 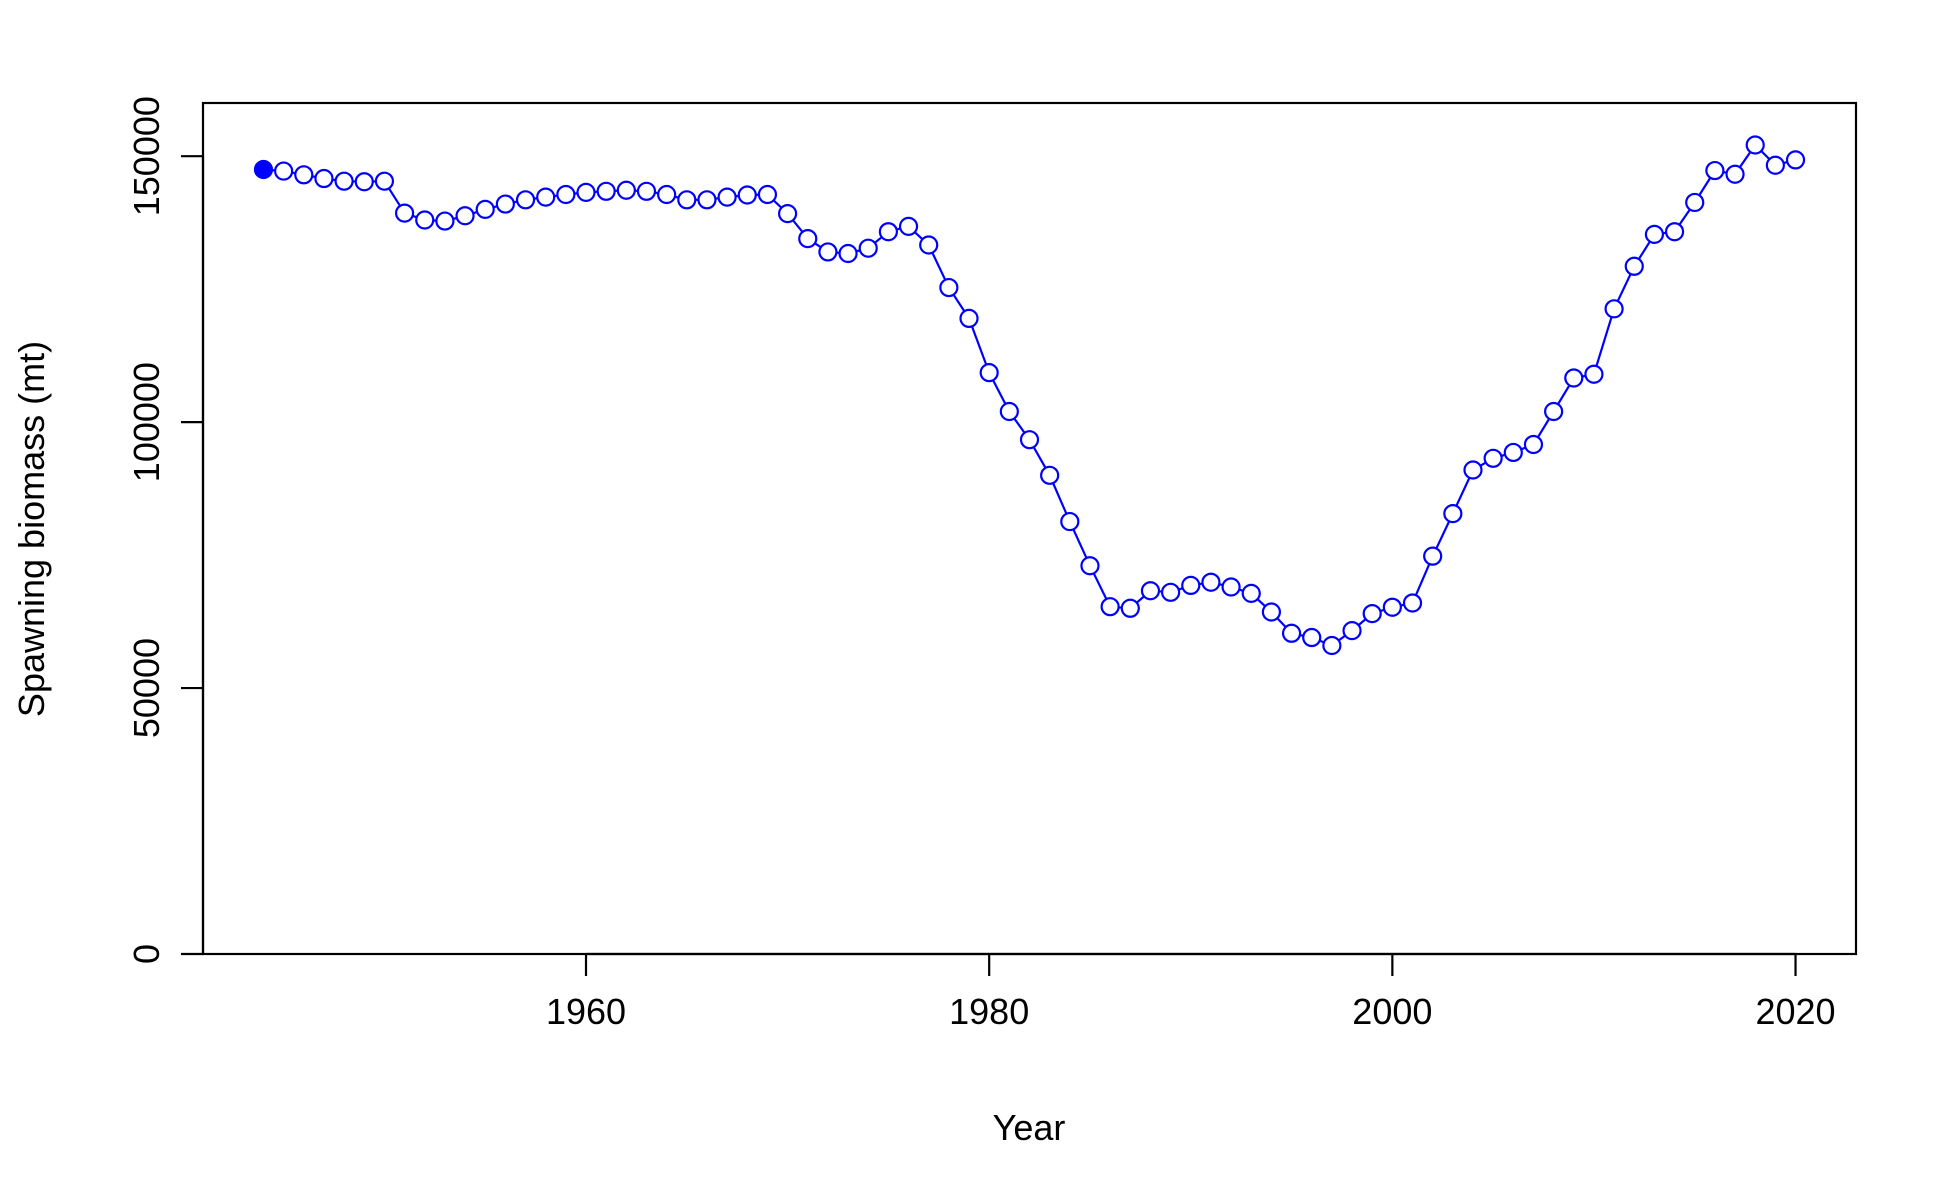 What do you see at coordinates (146, 688) in the screenshot?
I see `y-tick-label: 50000` at bounding box center [146, 688].